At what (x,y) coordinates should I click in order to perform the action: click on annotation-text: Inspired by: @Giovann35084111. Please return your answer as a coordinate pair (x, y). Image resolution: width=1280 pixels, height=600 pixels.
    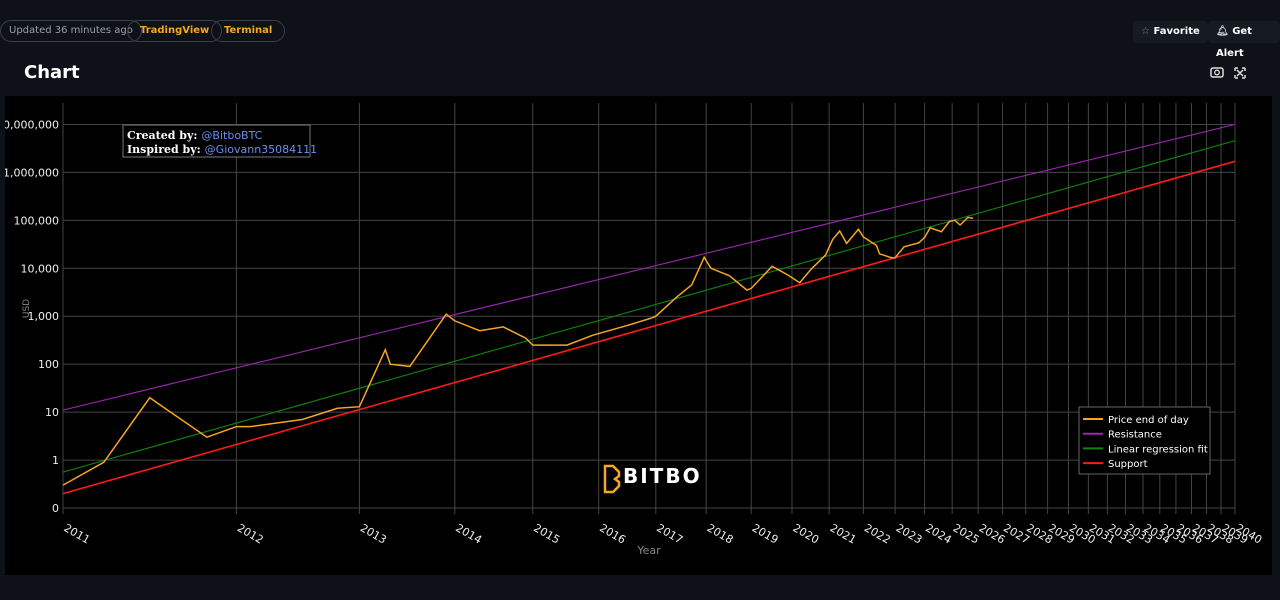
    Looking at the image, I should click on (222, 149).